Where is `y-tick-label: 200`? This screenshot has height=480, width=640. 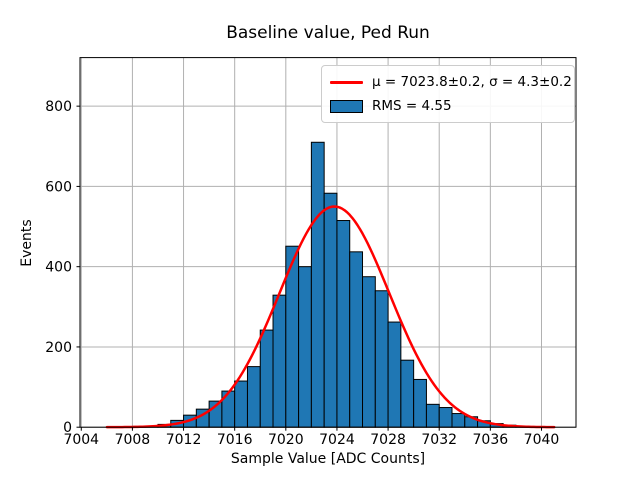
y-tick-label: 200 is located at coordinates (58, 348).